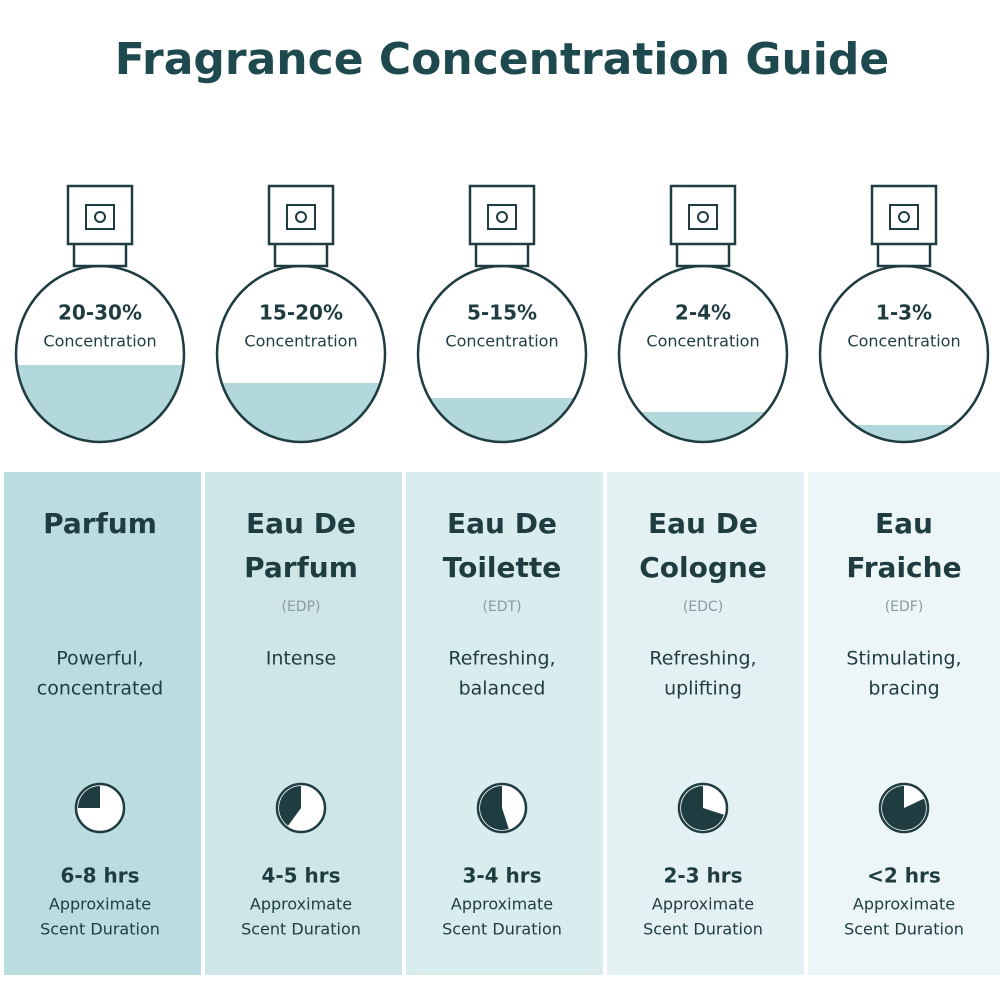 This screenshot has height=1000, width=1000. I want to click on abbreviation: (EDP), so click(301, 607).